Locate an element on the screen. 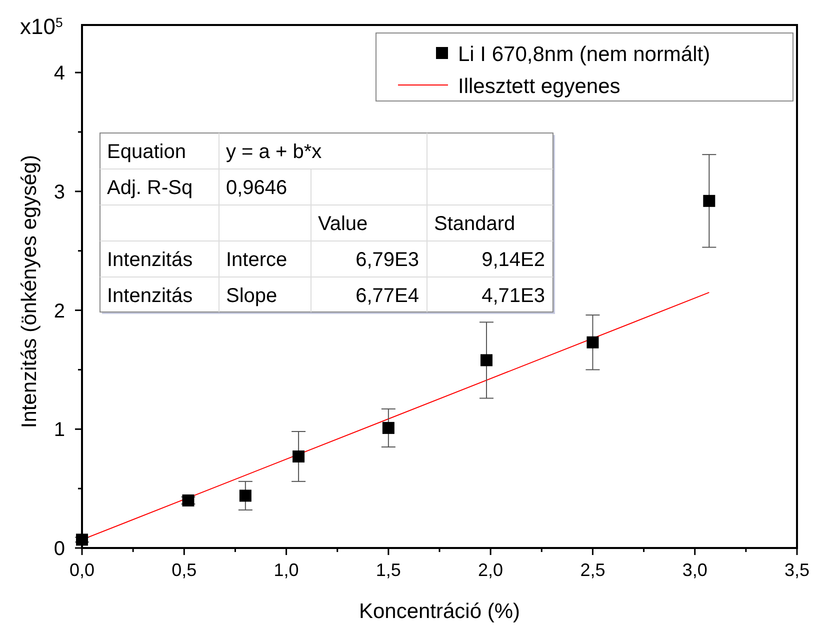  annotation: Interce is located at coordinates (257, 260).